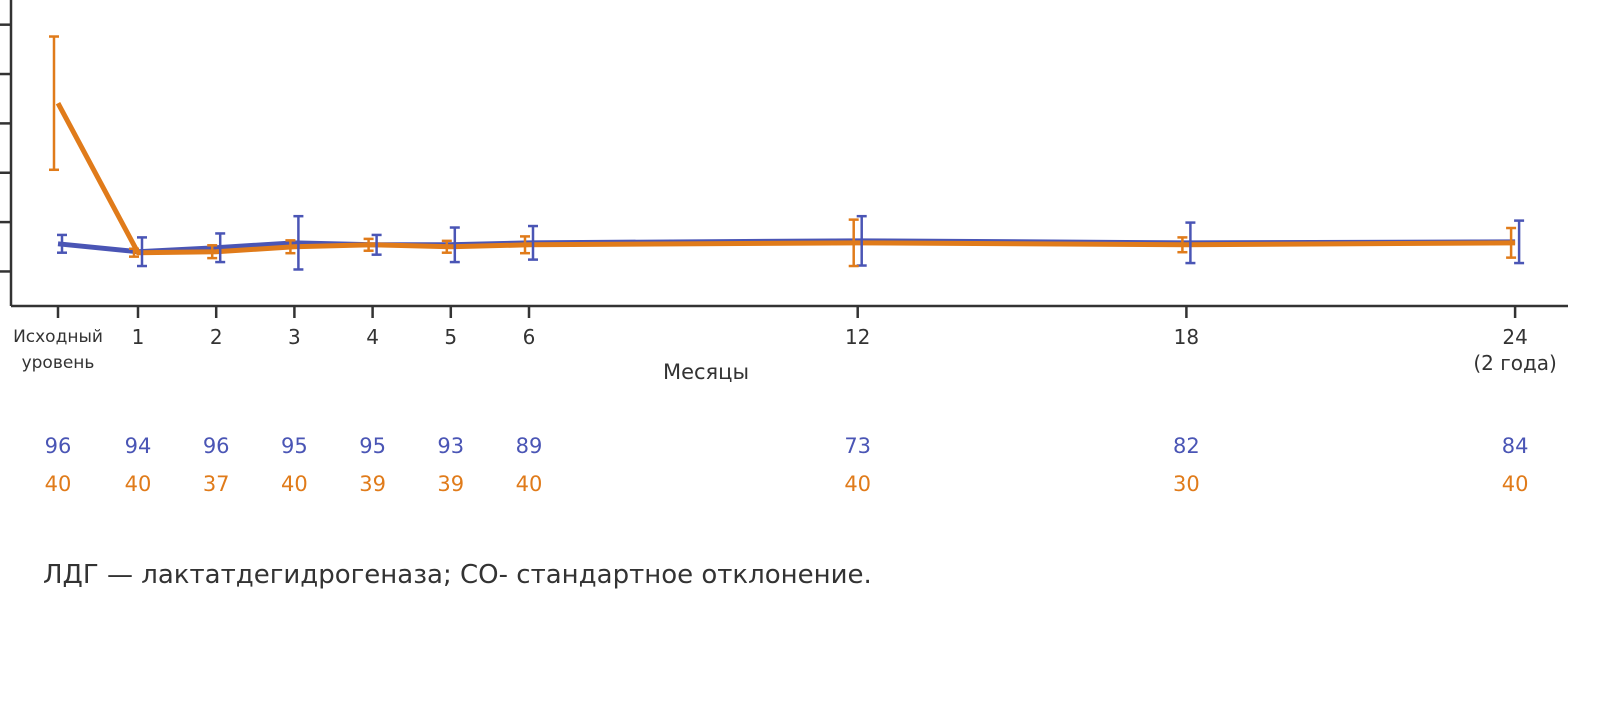 Image resolution: width=1600 pixels, height=716 pixels. I want to click on n-count: 93, so click(451, 446).